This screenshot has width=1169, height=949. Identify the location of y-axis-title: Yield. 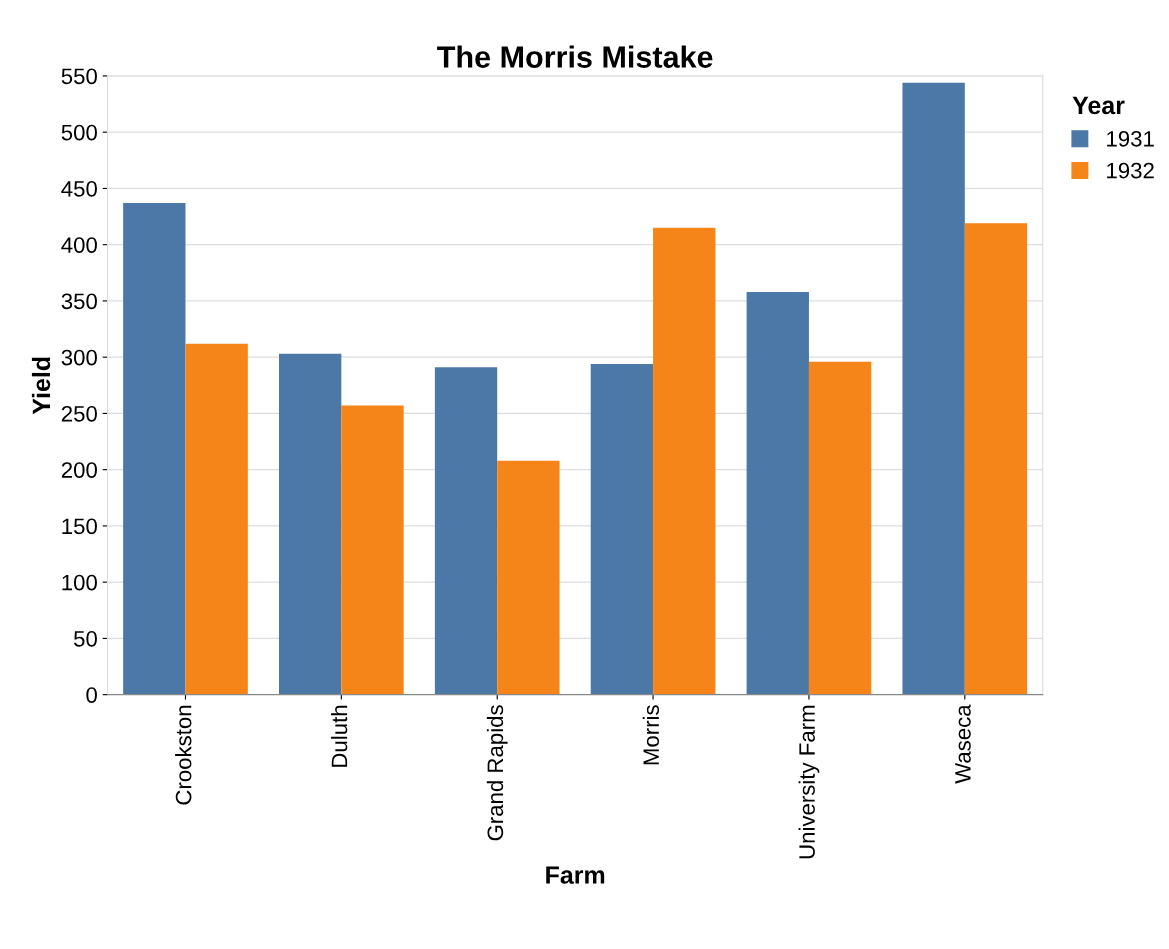
(41, 386).